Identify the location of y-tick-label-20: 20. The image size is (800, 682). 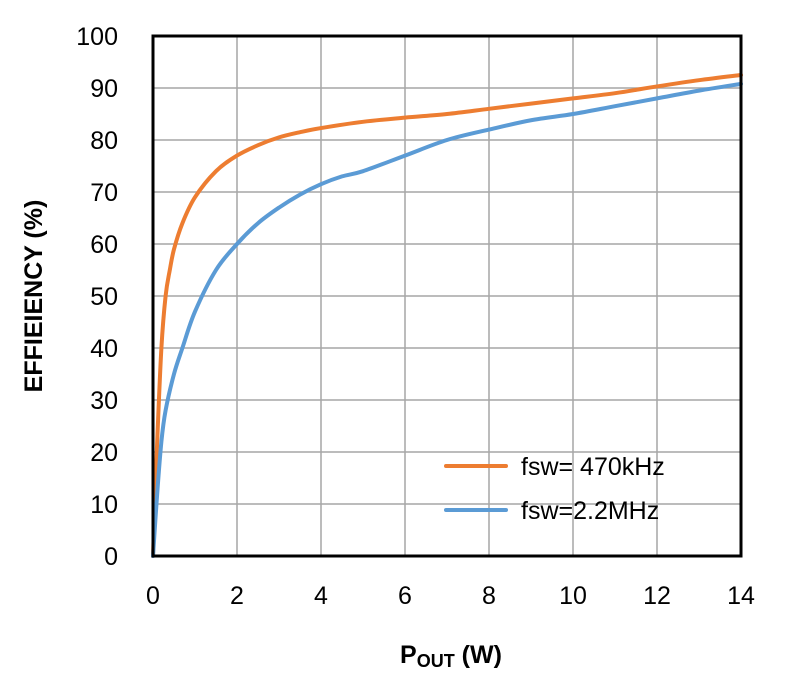
(104, 453).